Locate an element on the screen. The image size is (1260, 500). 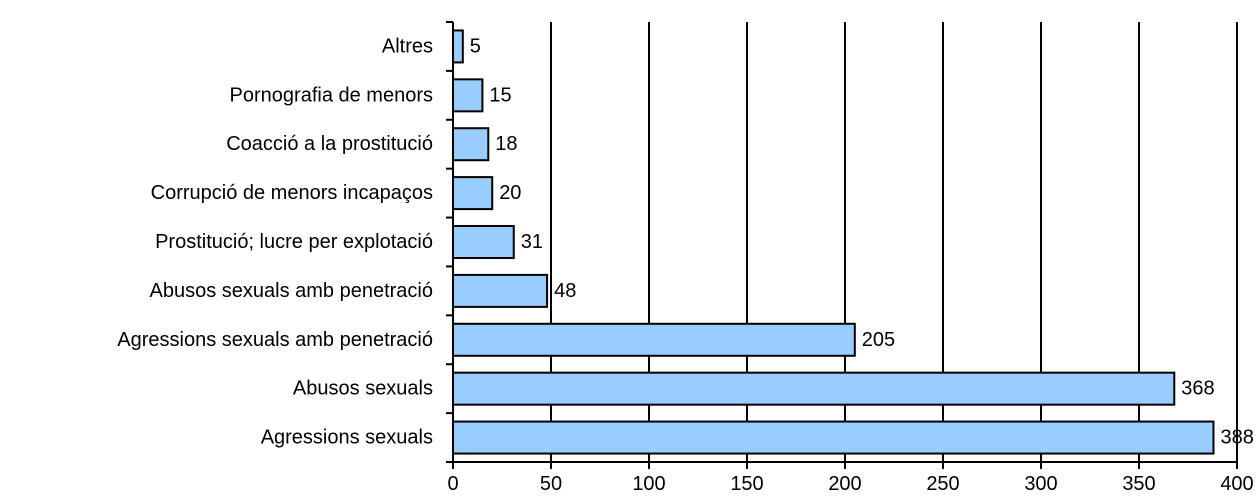
x-tick-label-100: 100 is located at coordinates (648, 484).